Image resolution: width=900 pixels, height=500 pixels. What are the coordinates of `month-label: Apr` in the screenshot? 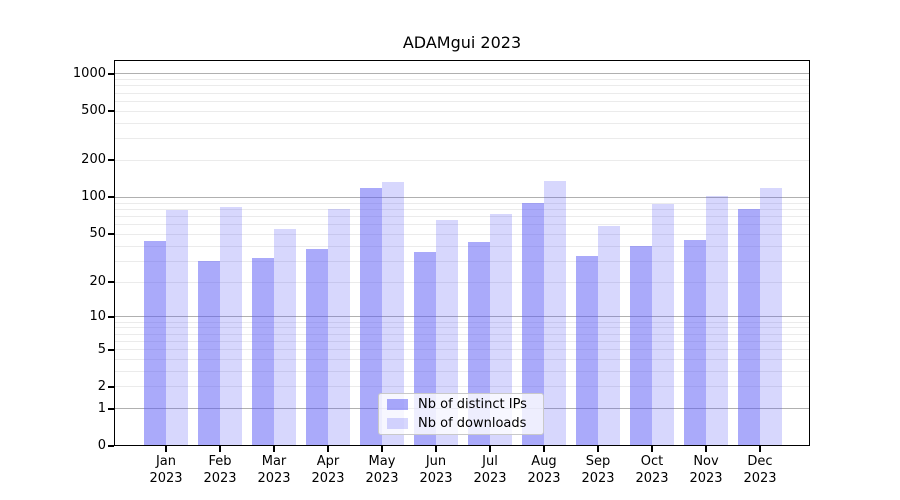 It's located at (328, 461).